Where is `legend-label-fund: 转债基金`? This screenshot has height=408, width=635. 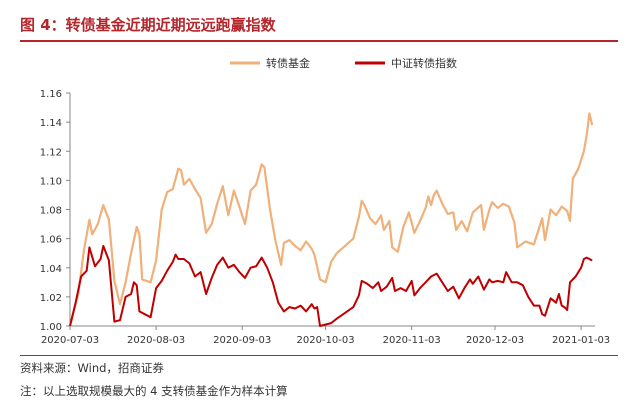 legend-label-fund: 转债基金 is located at coordinates (288, 63).